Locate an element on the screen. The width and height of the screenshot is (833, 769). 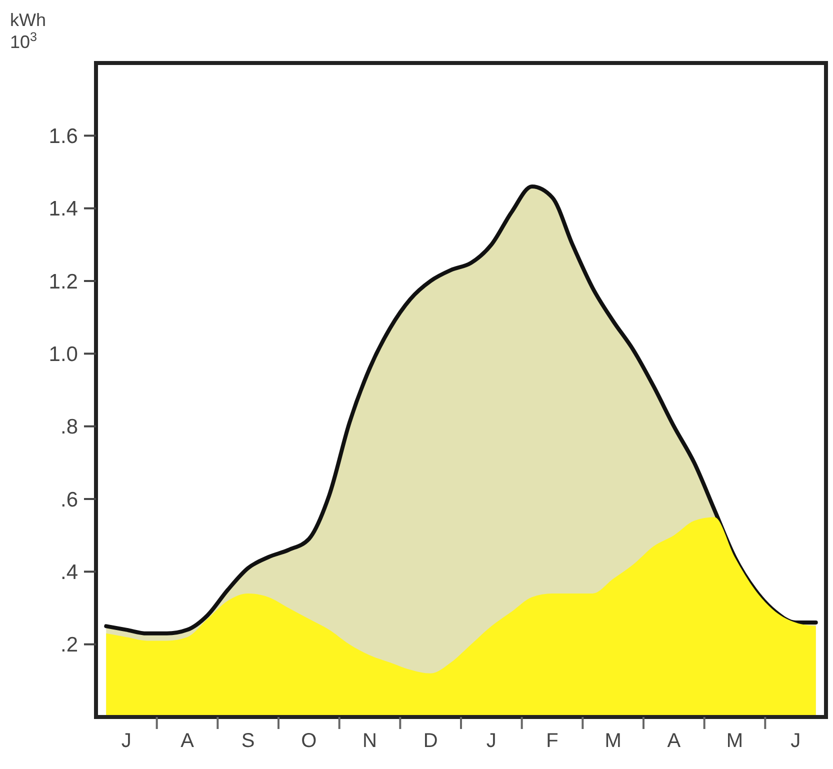
y-tick-label: .2 is located at coordinates (69, 645).